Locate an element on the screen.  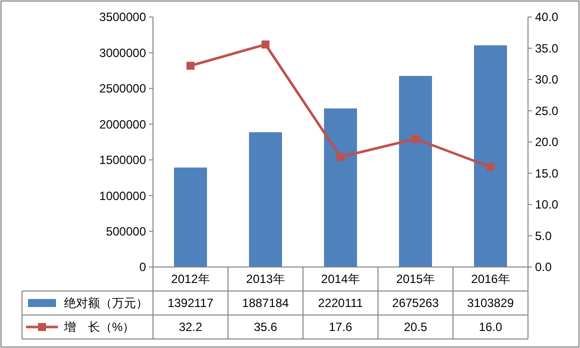
data-label: 32.2 is located at coordinates (190, 327).